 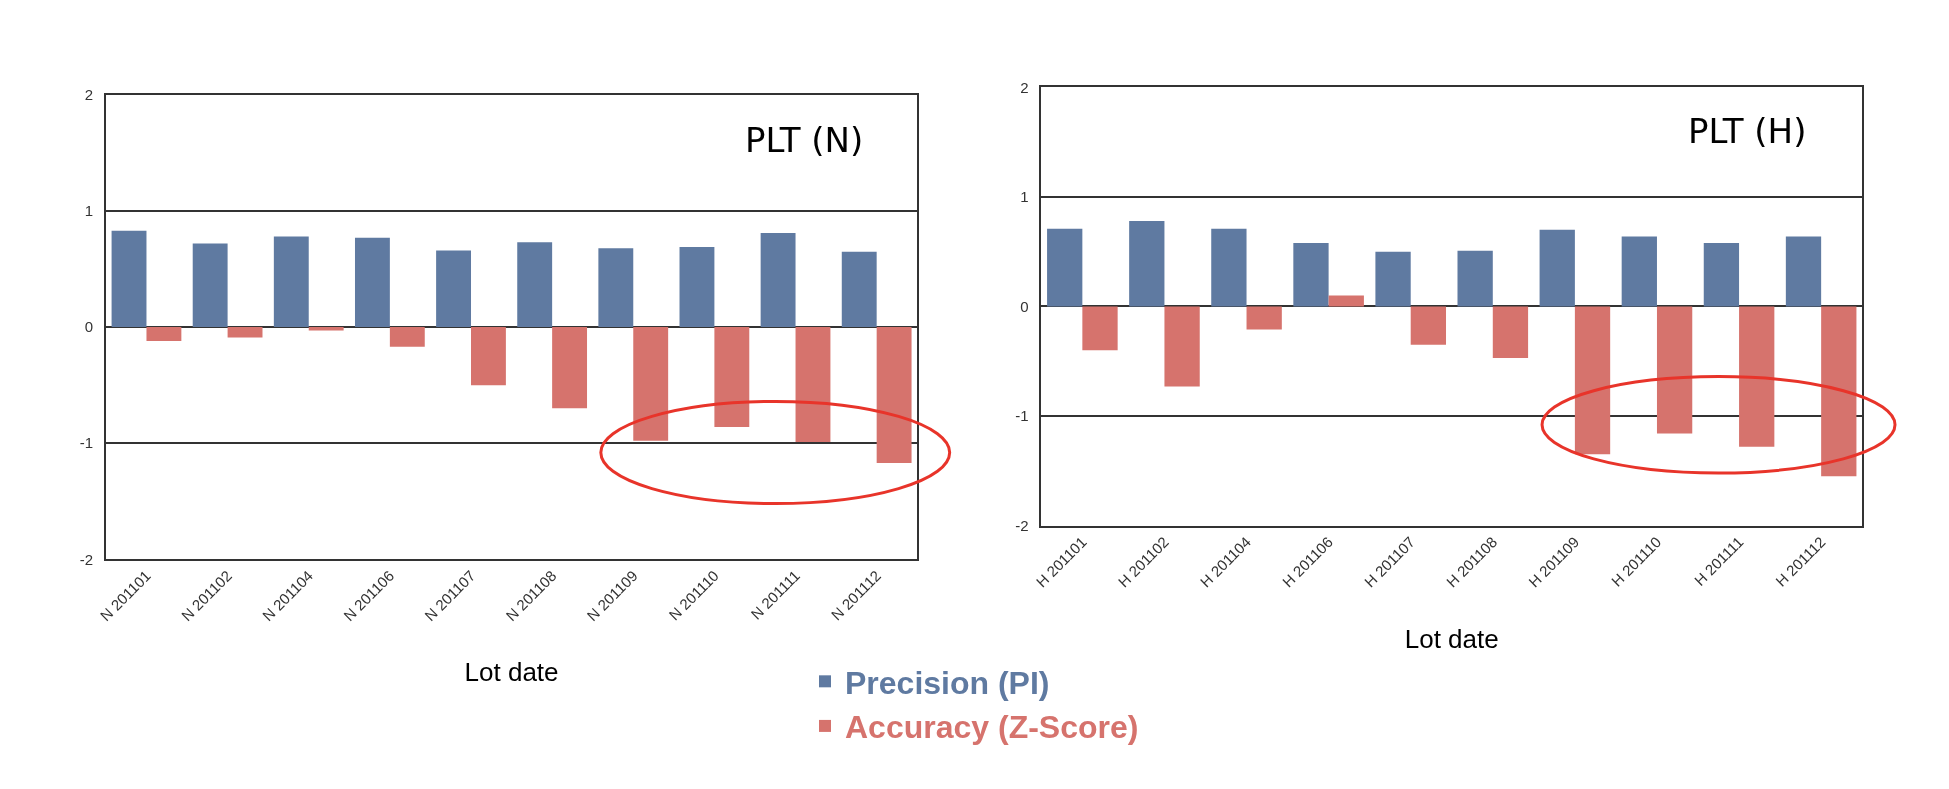 I want to click on text: PLT (N), so click(x=804, y=140).